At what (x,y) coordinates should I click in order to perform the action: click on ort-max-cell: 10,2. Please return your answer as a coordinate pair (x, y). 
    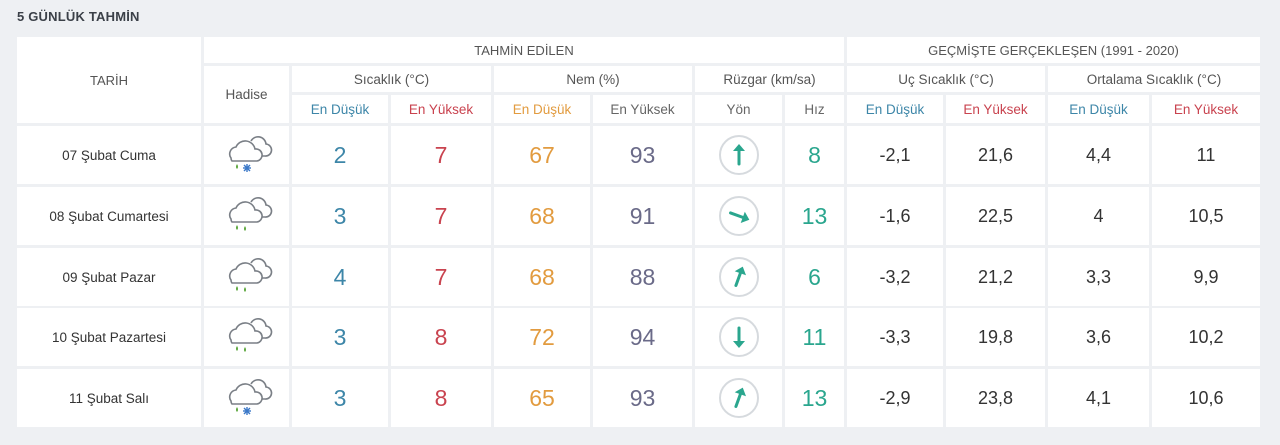
    Looking at the image, I should click on (1206, 337).